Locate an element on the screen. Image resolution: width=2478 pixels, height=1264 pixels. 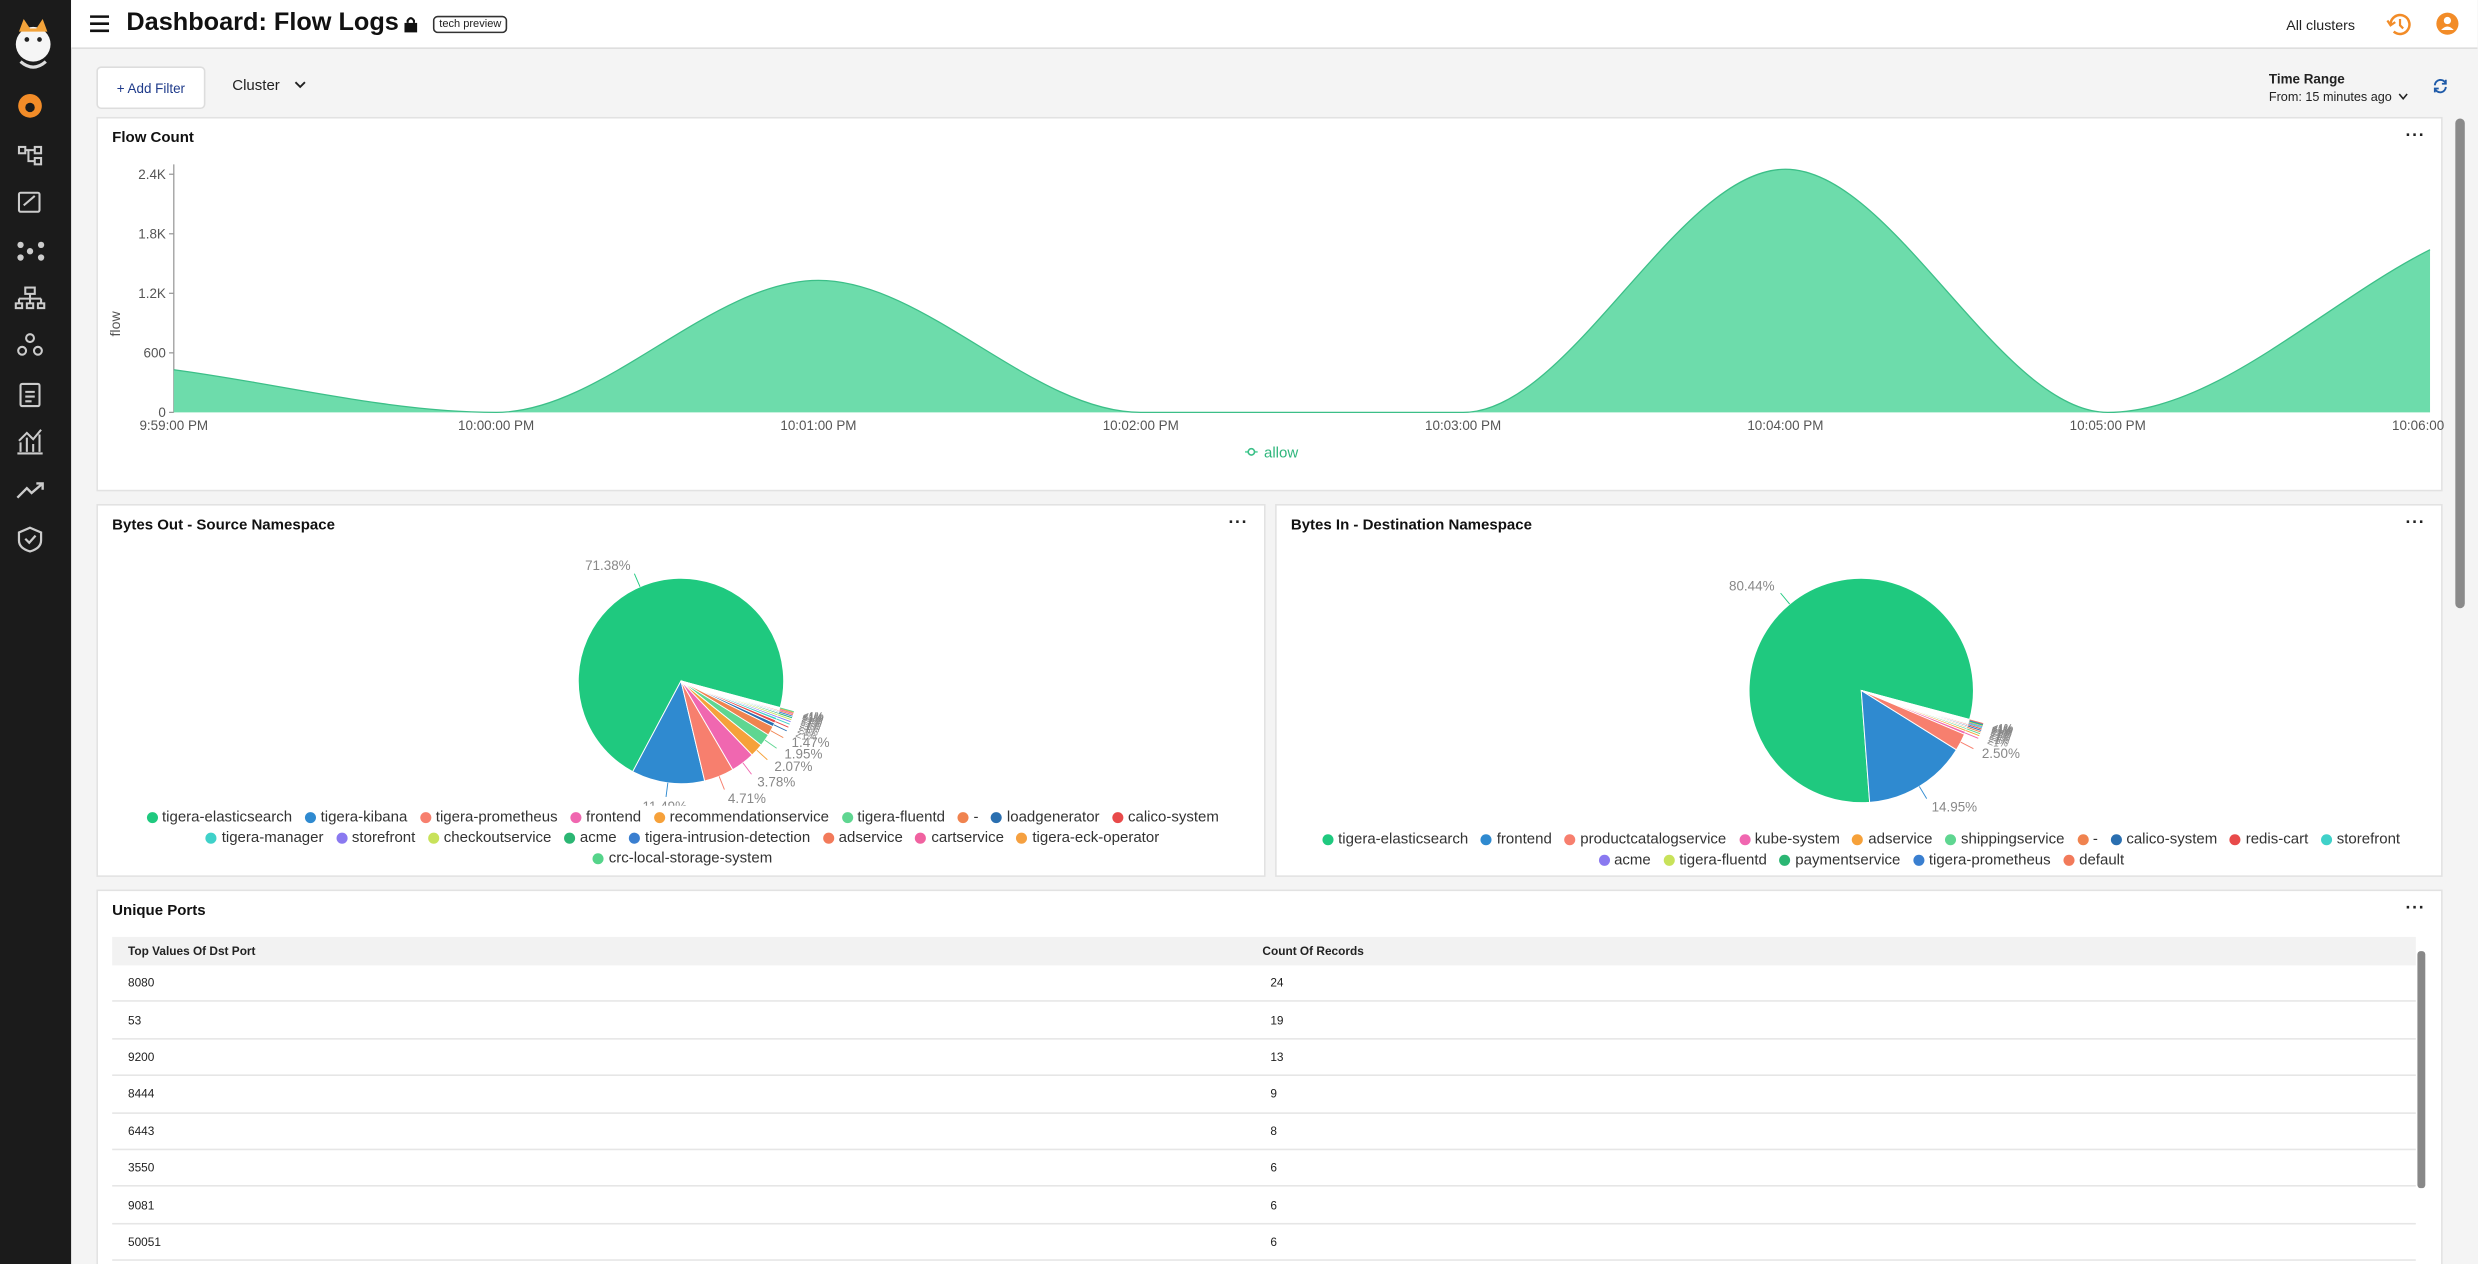
sidebar-icons is located at coordinates (32, 285).